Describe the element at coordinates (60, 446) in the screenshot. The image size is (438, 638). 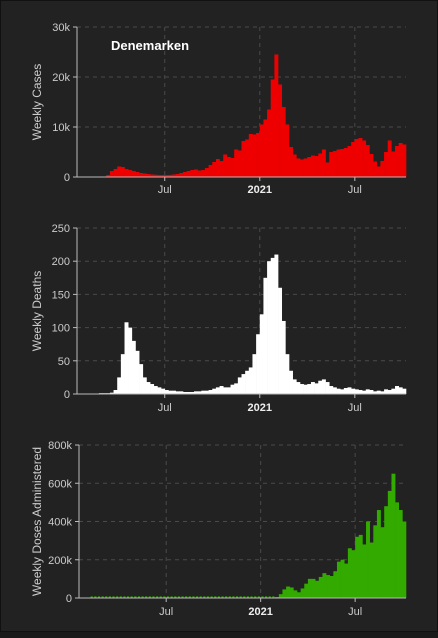
I see `y-tick-label: 800k` at that location.